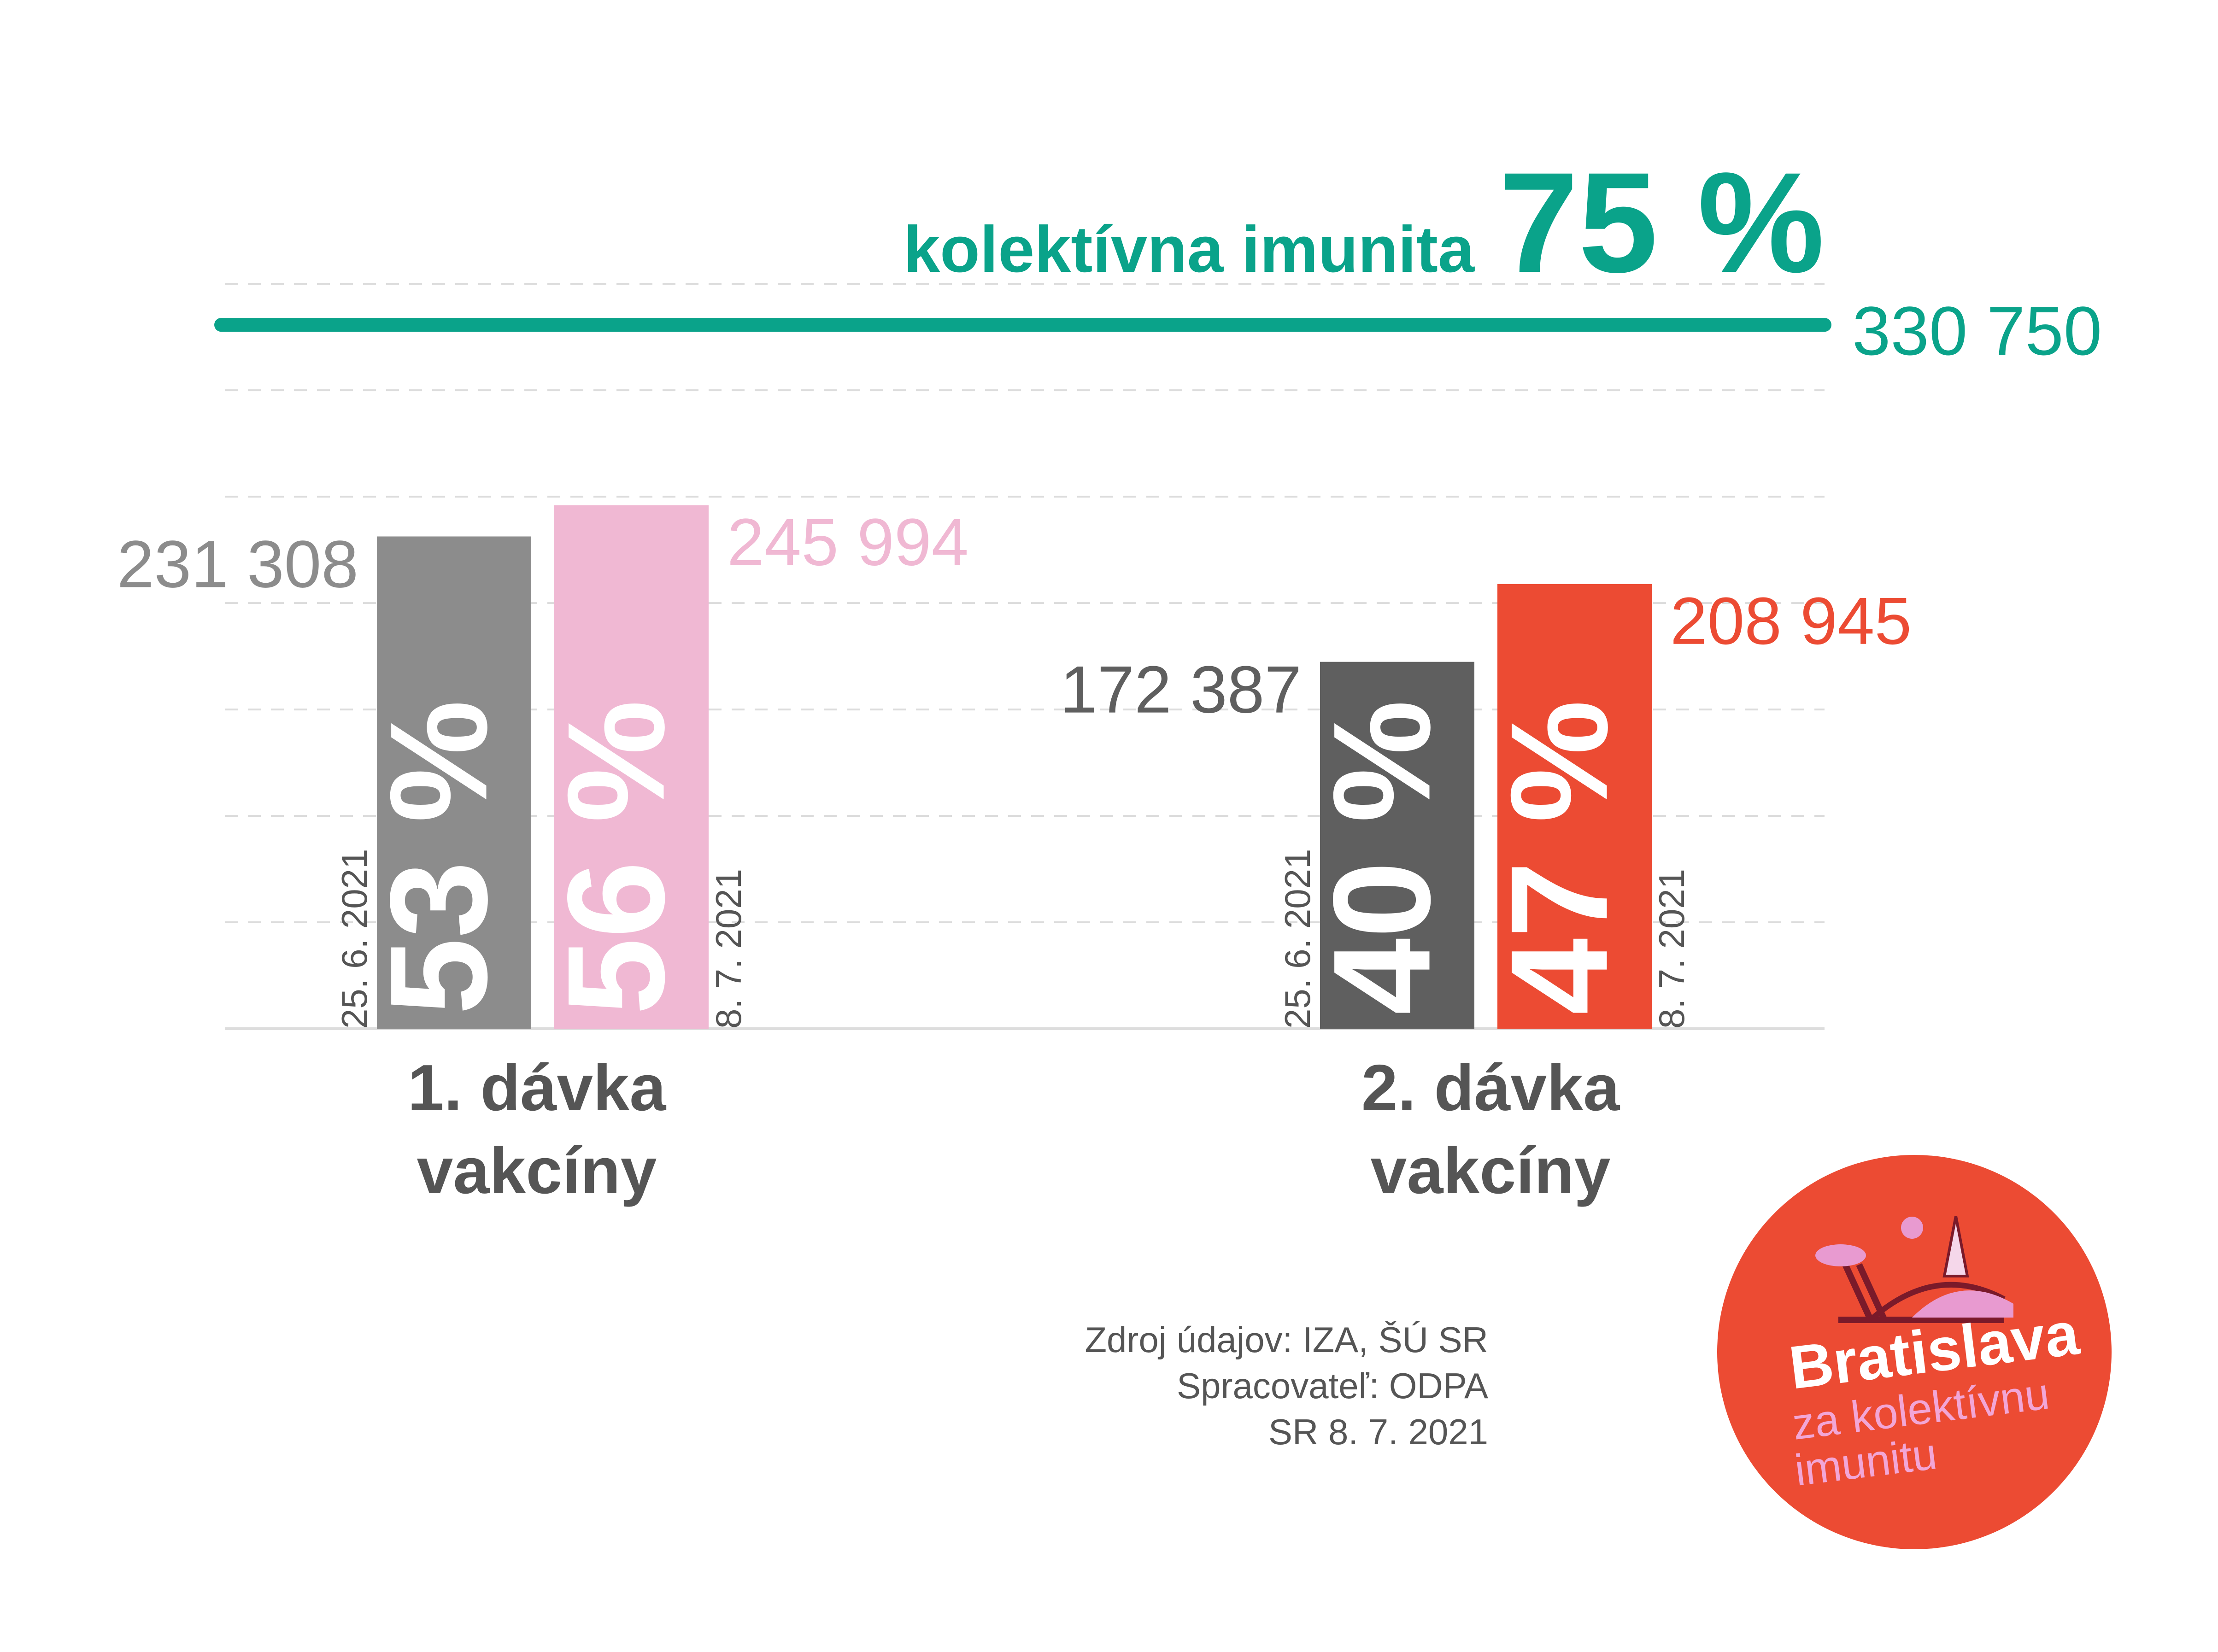  Describe the element at coordinates (1181, 689) in the screenshot. I see `value-label-2-1: 172 387` at that location.